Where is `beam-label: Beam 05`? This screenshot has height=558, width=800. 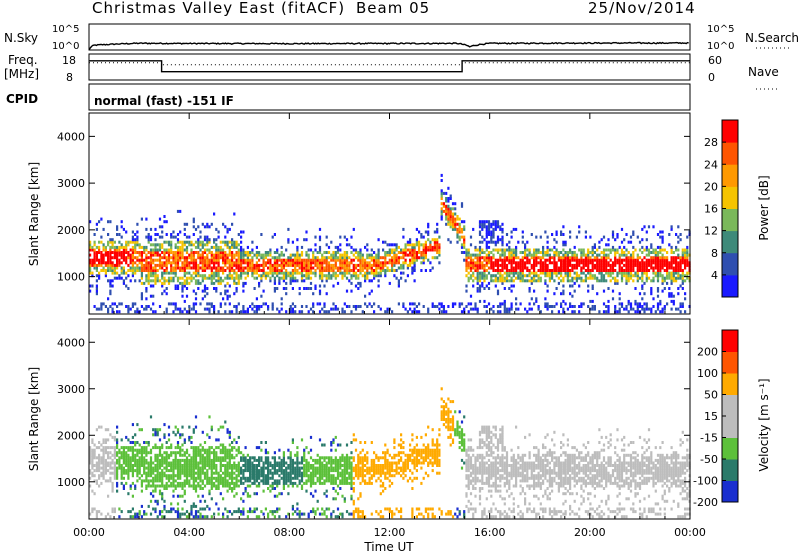 beam-label: Beam 05 is located at coordinates (393, 8).